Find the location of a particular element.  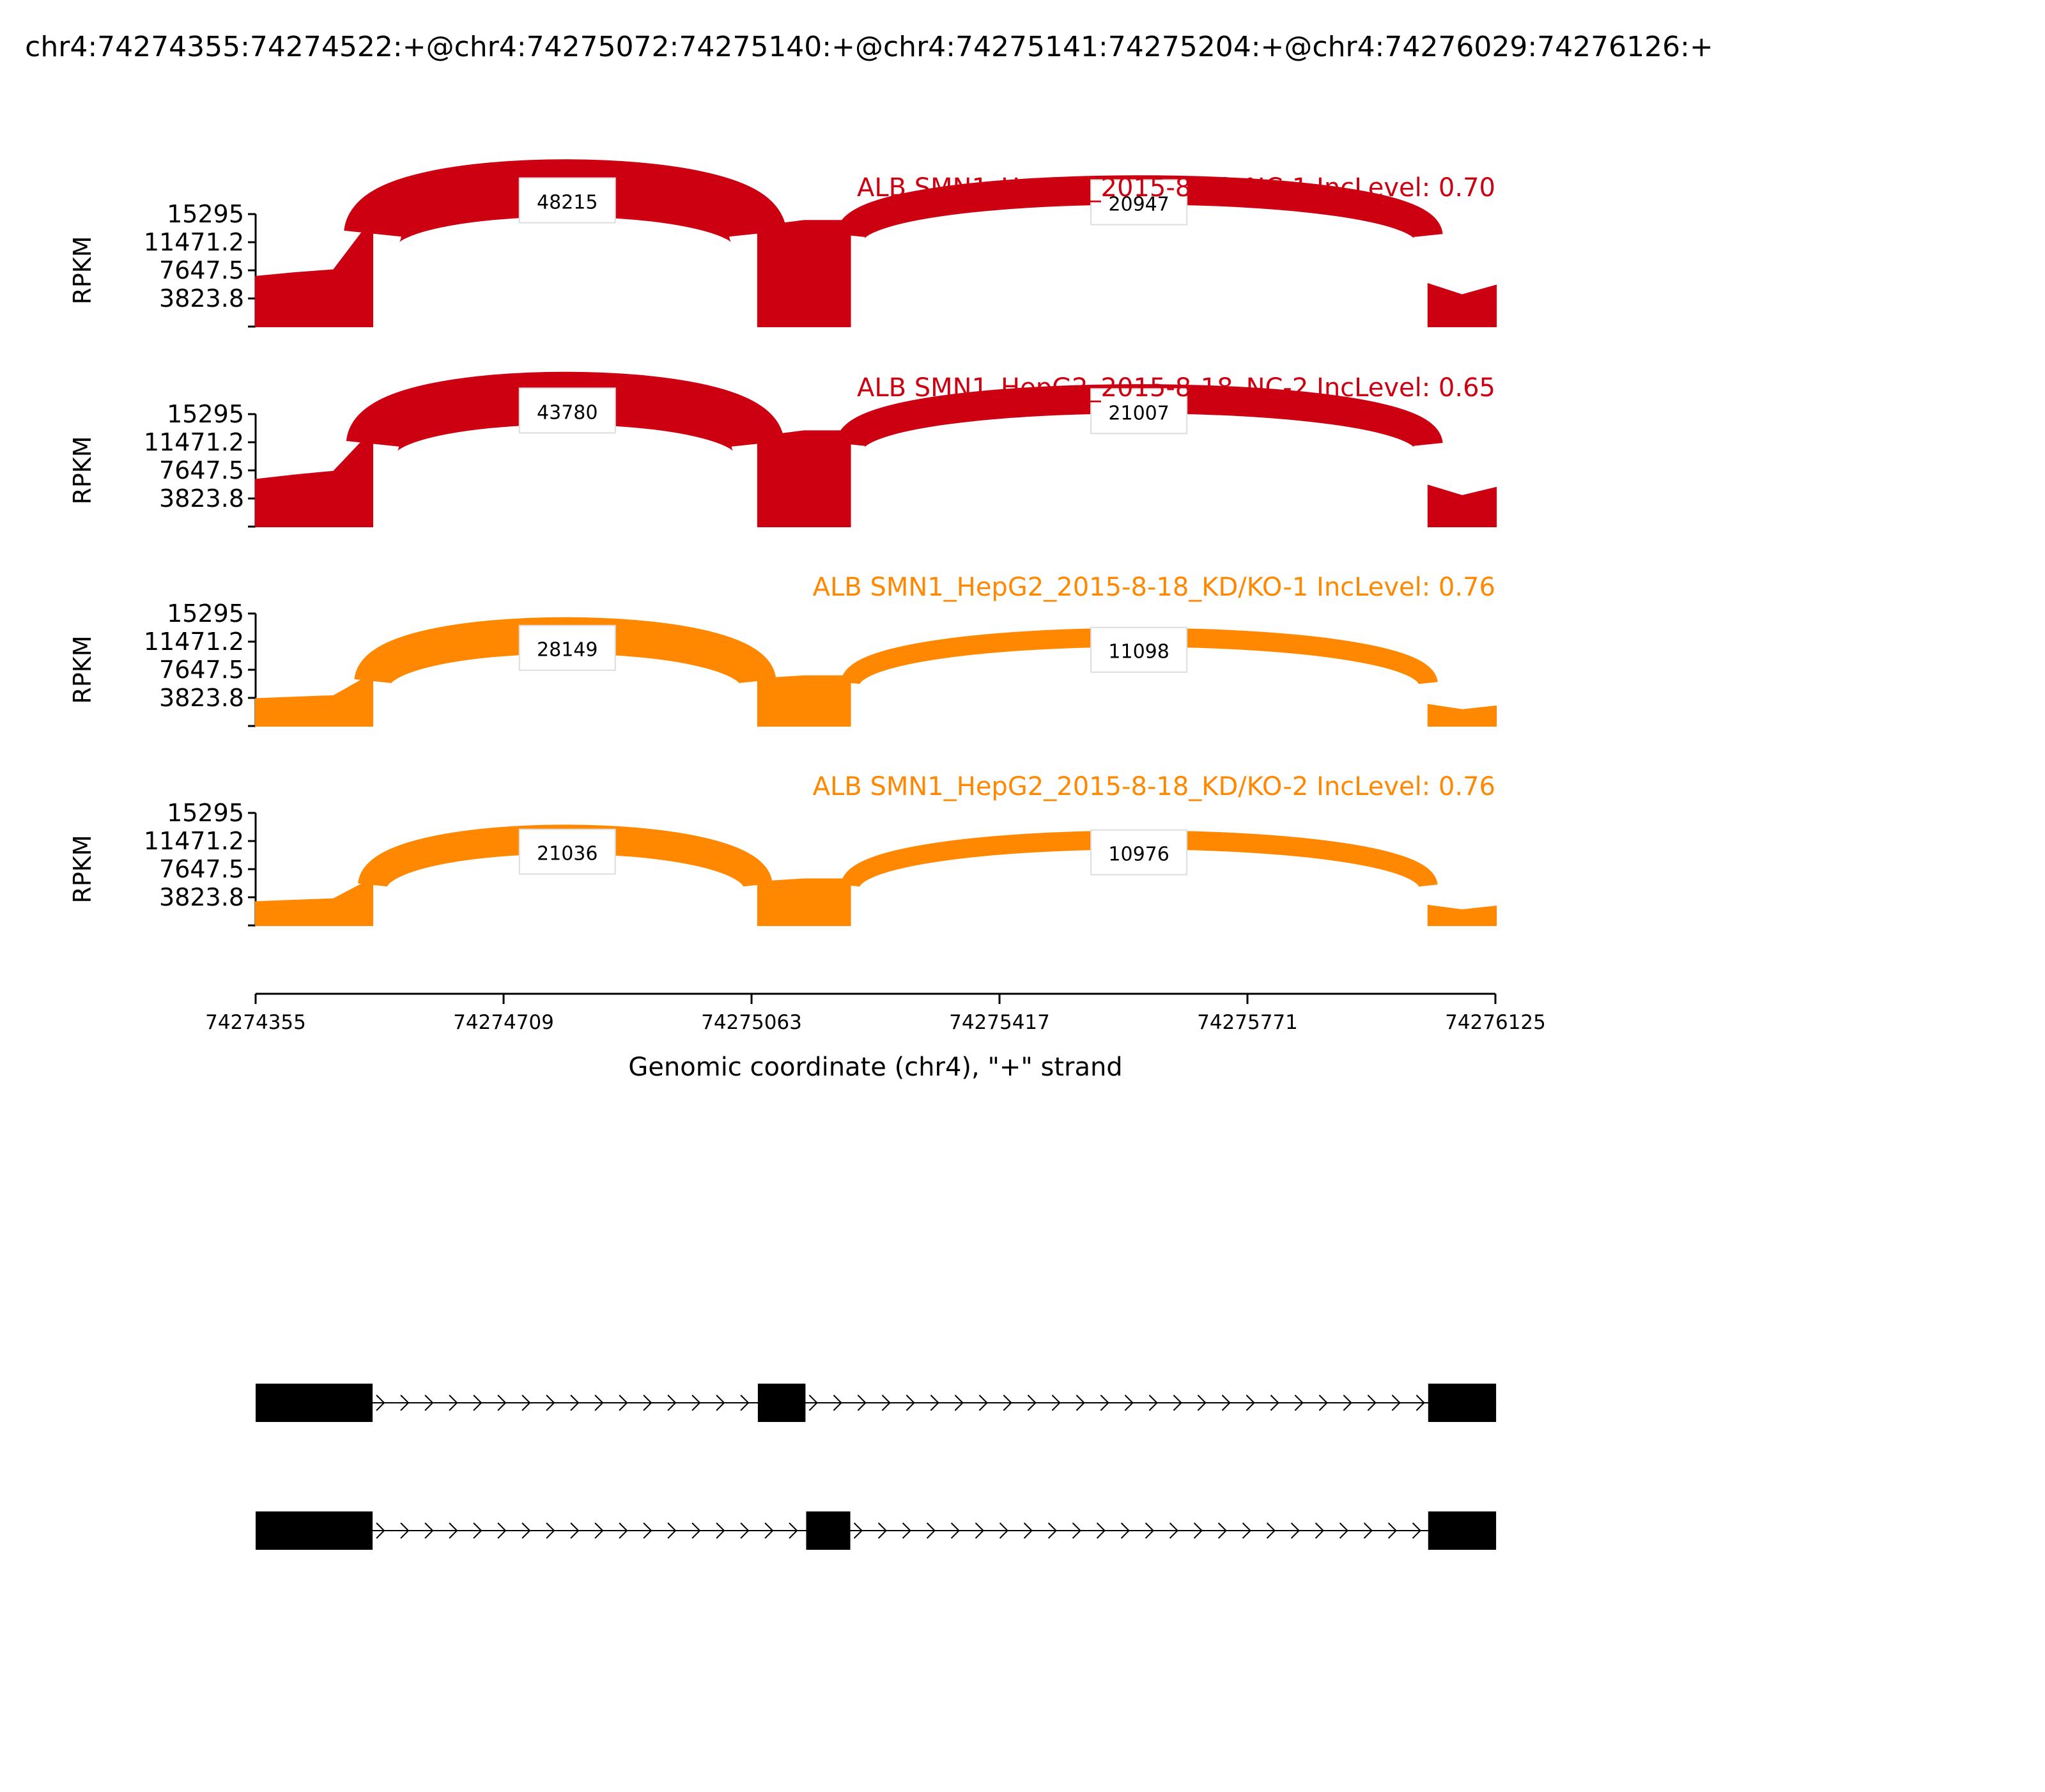

x-tick-label: 74275417 is located at coordinates (1000, 1022).